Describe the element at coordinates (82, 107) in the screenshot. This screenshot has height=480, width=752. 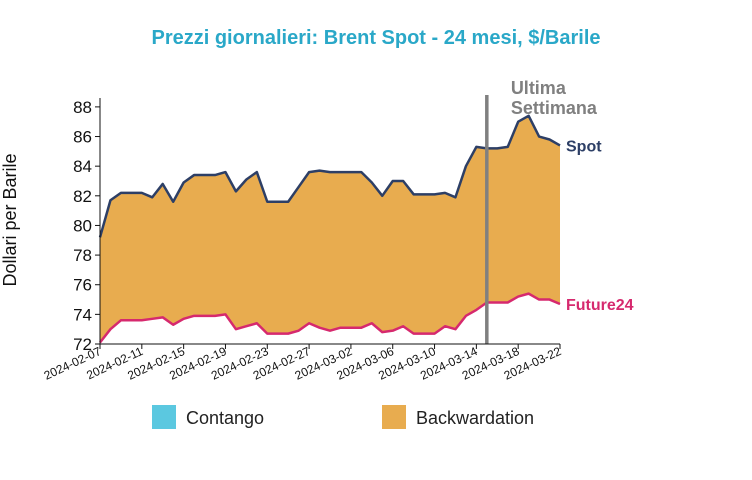
I see `y-tick-label: 88` at that location.